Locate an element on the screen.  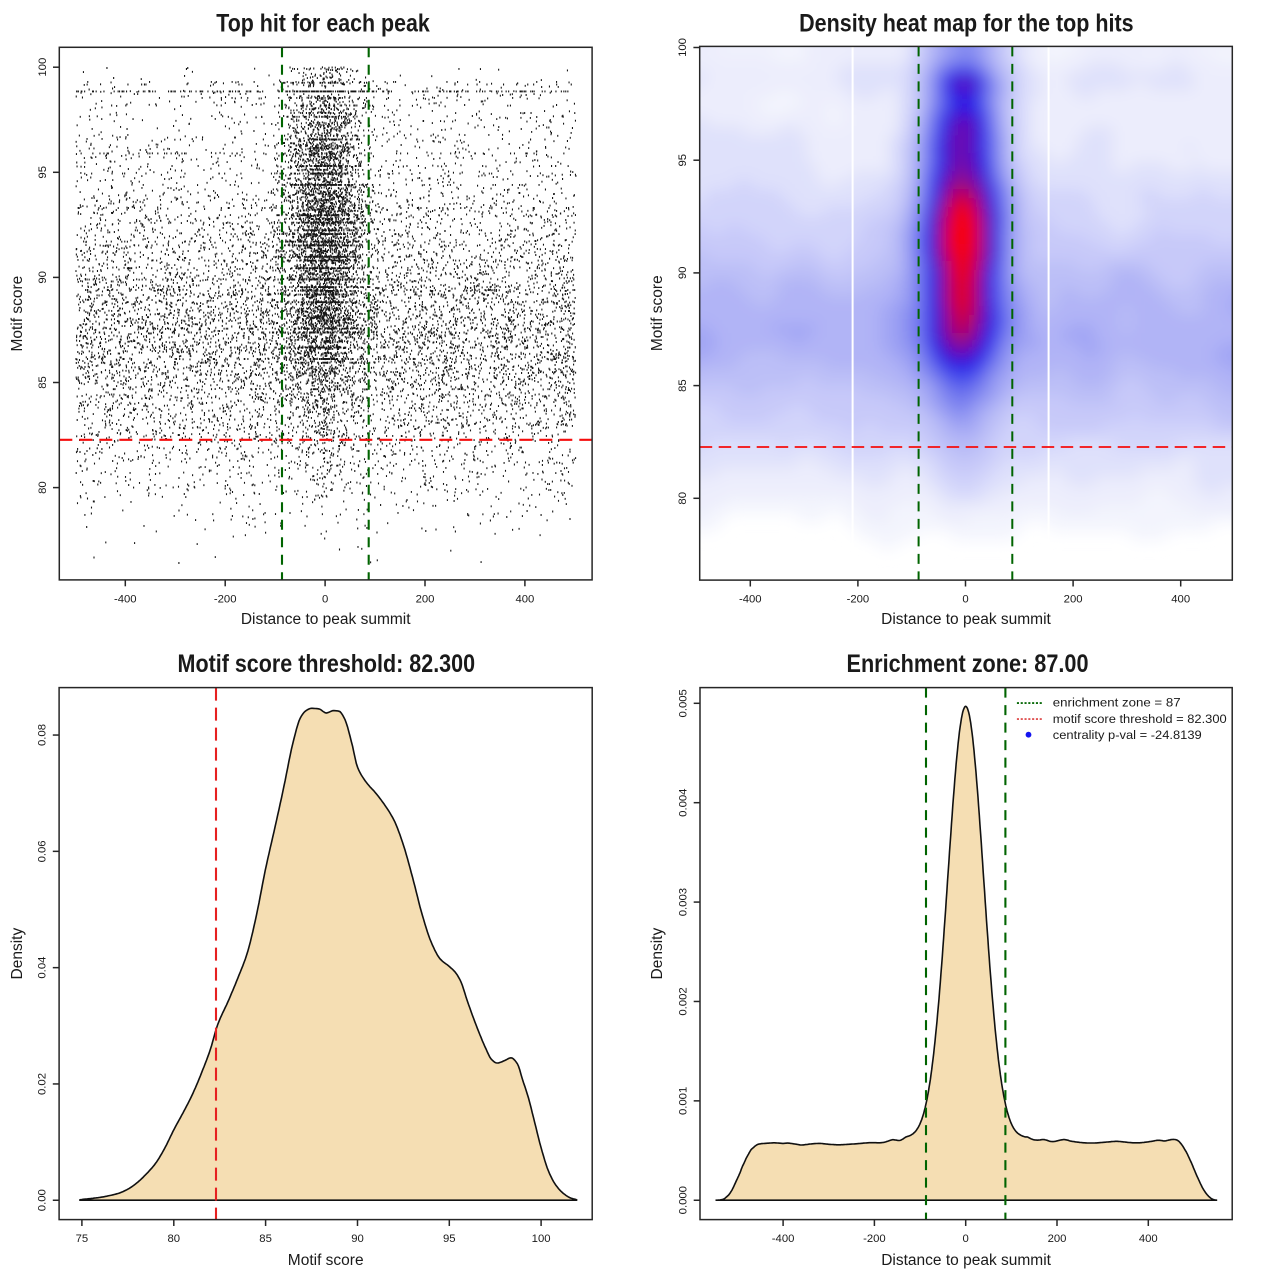
svg-text: 0.005 is located at coordinates (683, 703).